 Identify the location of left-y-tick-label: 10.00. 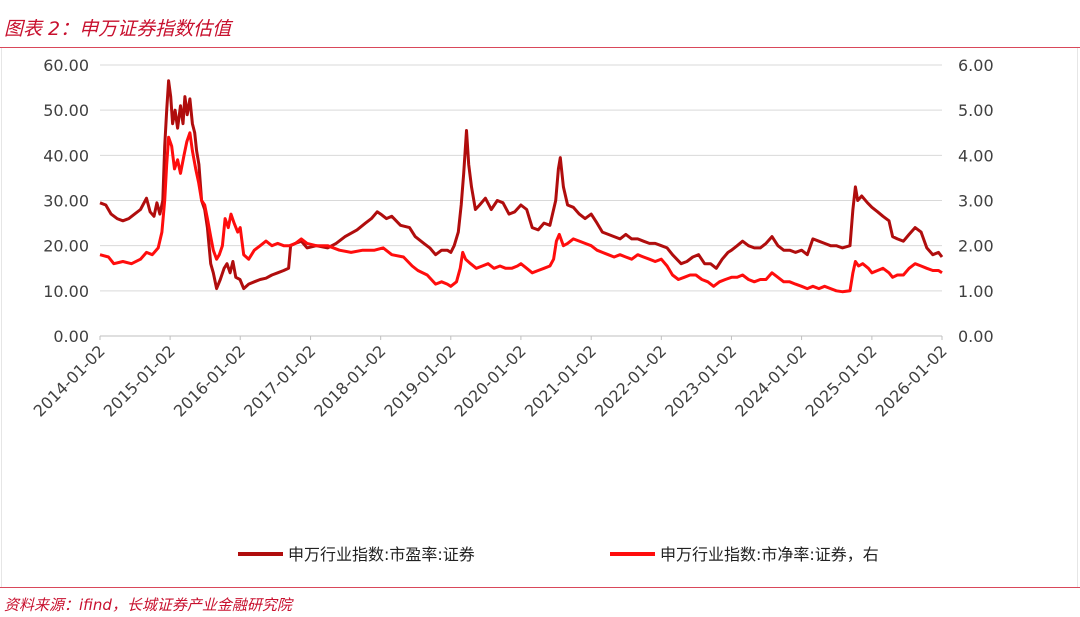
(66, 291).